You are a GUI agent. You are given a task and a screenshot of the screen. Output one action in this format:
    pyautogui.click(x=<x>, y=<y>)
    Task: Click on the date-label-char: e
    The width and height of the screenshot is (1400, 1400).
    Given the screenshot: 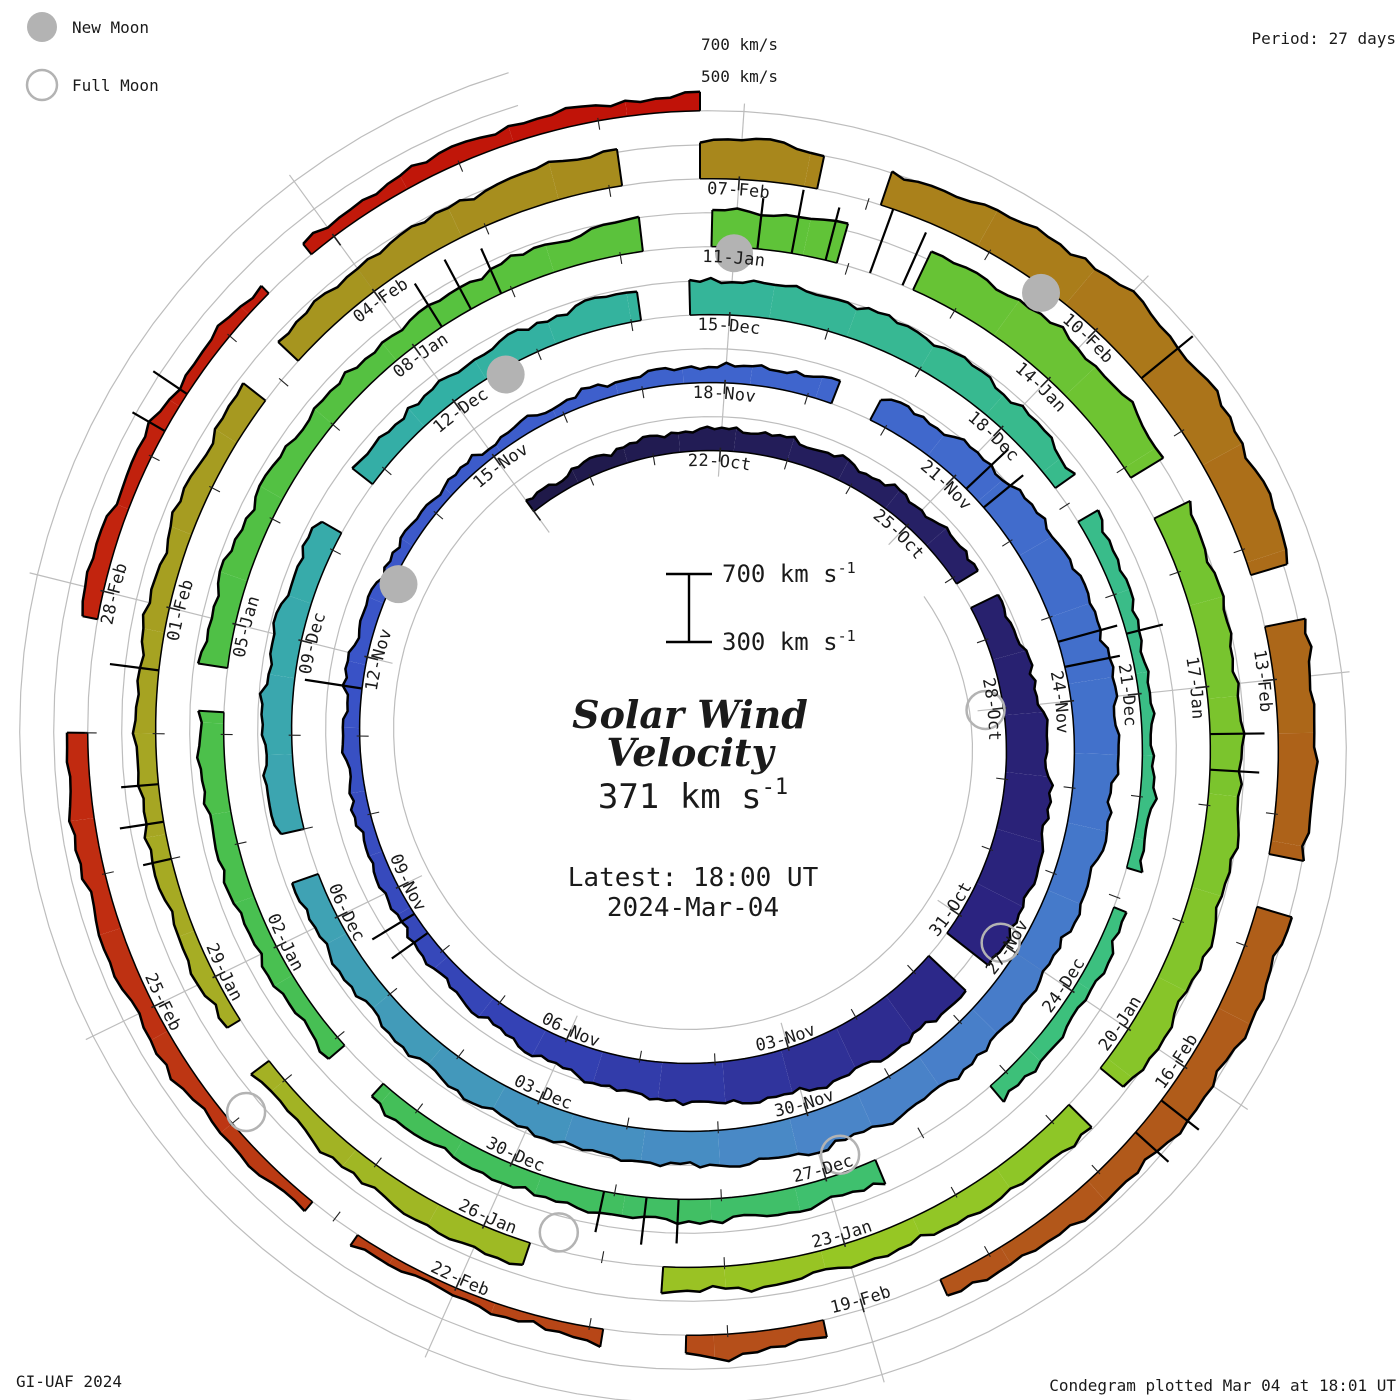 What is the action you would take?
    pyautogui.click(x=1264, y=697)
    